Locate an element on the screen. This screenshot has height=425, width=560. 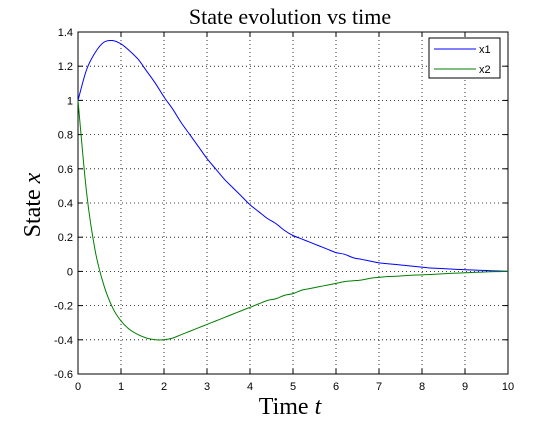
y-axis-label: State x is located at coordinates (33, 204).